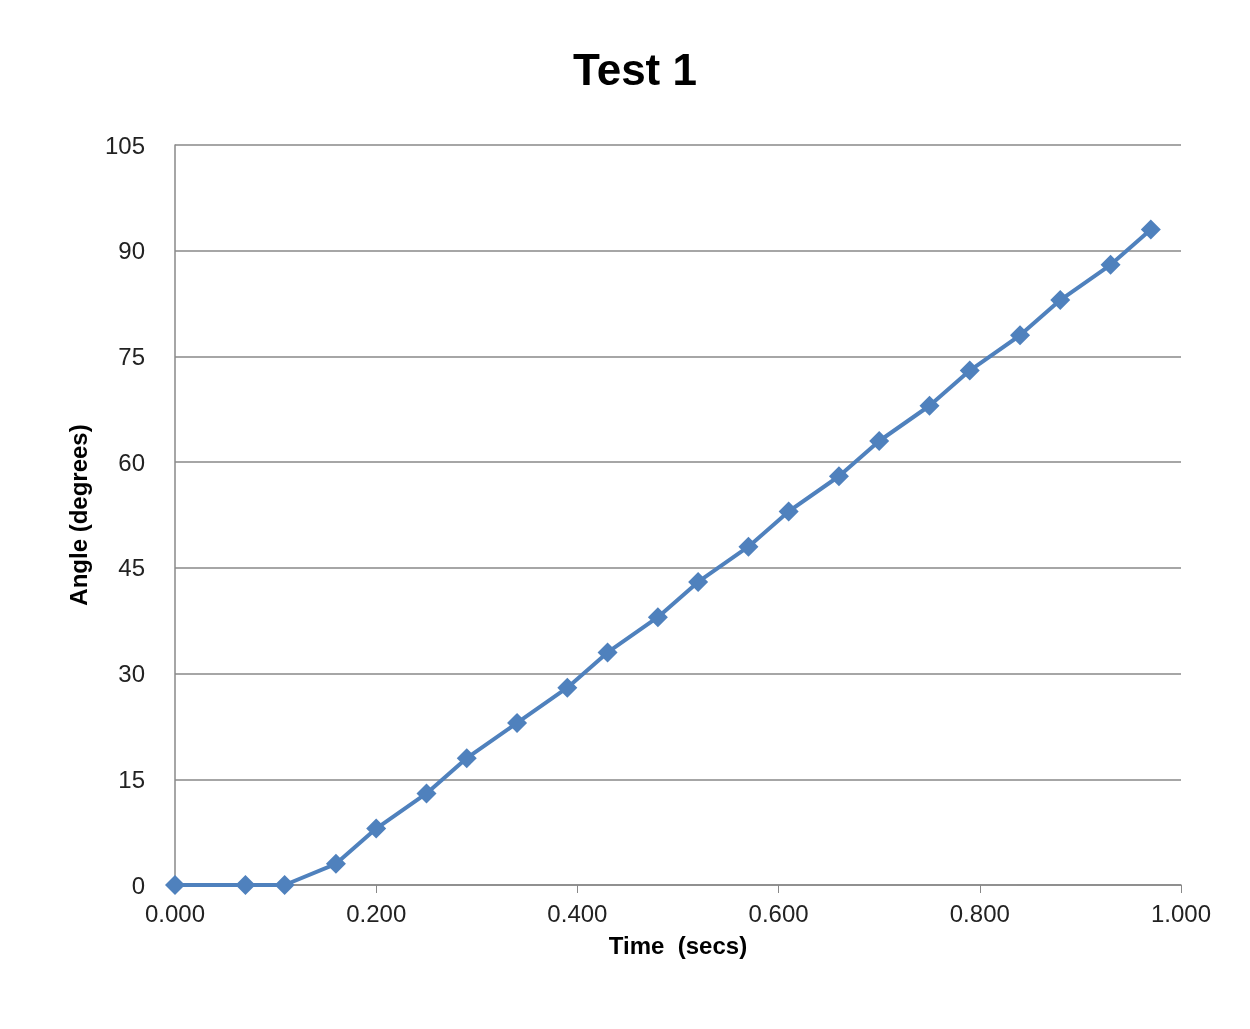 This screenshot has height=1029, width=1250. I want to click on x-tick-label: 0.400, so click(577, 913).